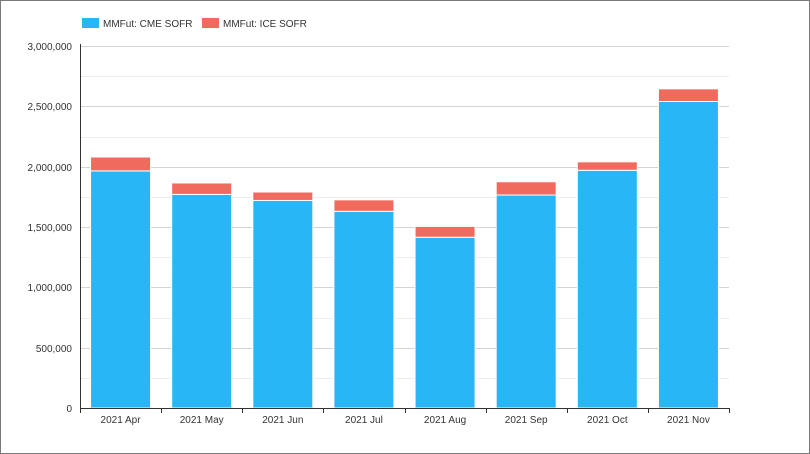 This screenshot has height=454, width=810. Describe the element at coordinates (121, 420) in the screenshot. I see `x-tick-label: 2021 Apr` at that location.